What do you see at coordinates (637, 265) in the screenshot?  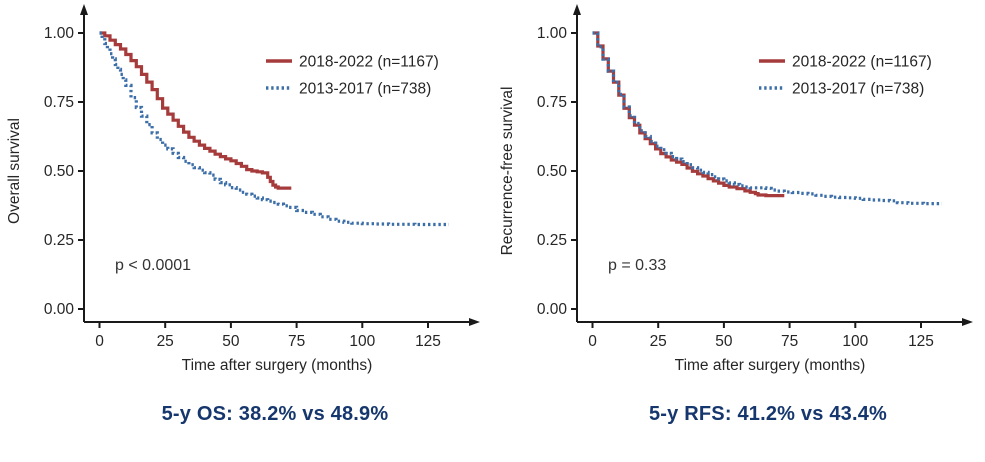 I see `p-value-label: p = 0.33` at bounding box center [637, 265].